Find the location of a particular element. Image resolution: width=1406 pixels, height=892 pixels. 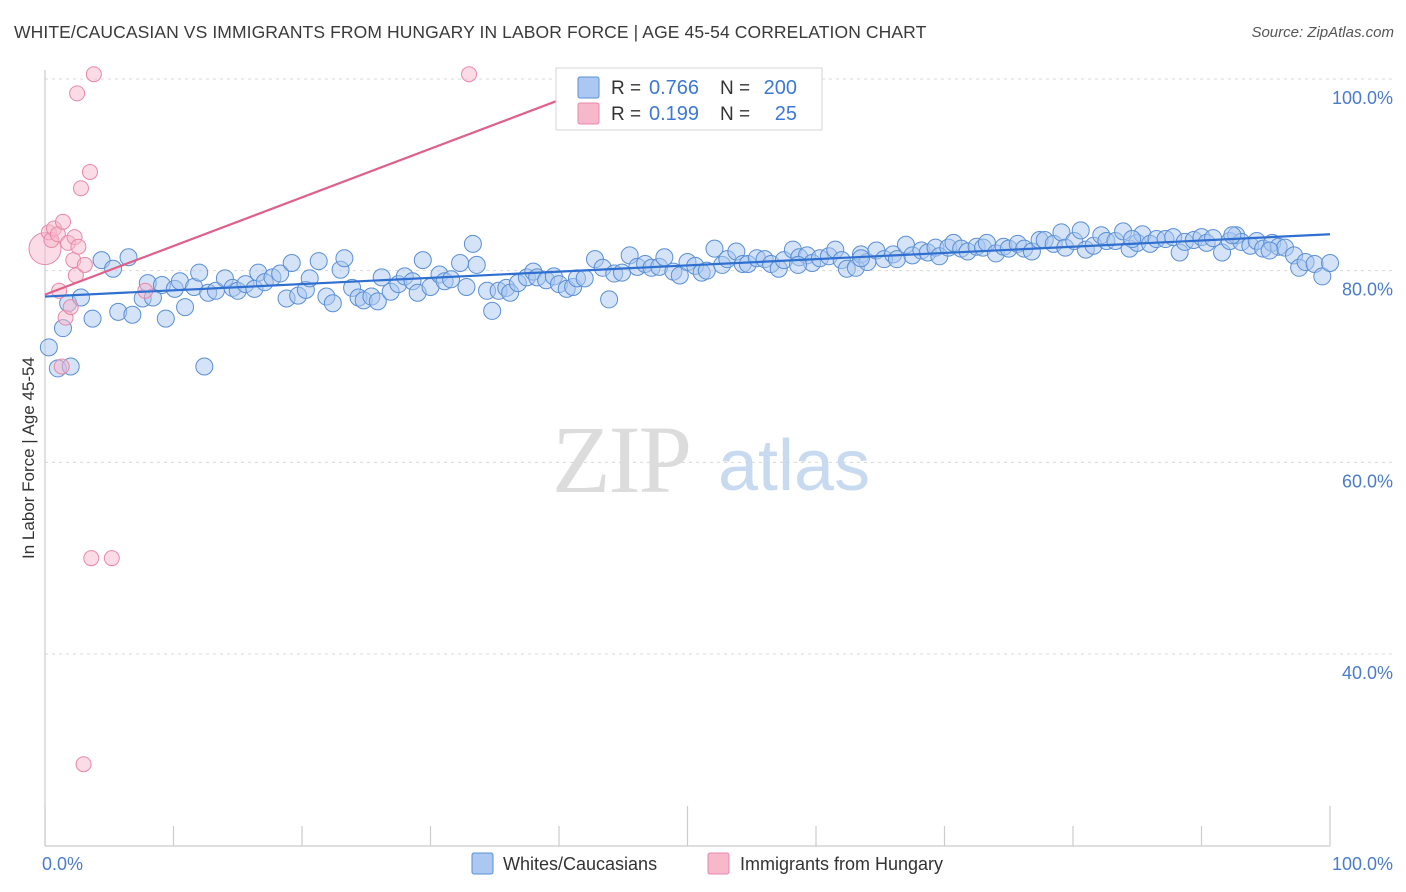

stats-box-frame is located at coordinates (689, 99).